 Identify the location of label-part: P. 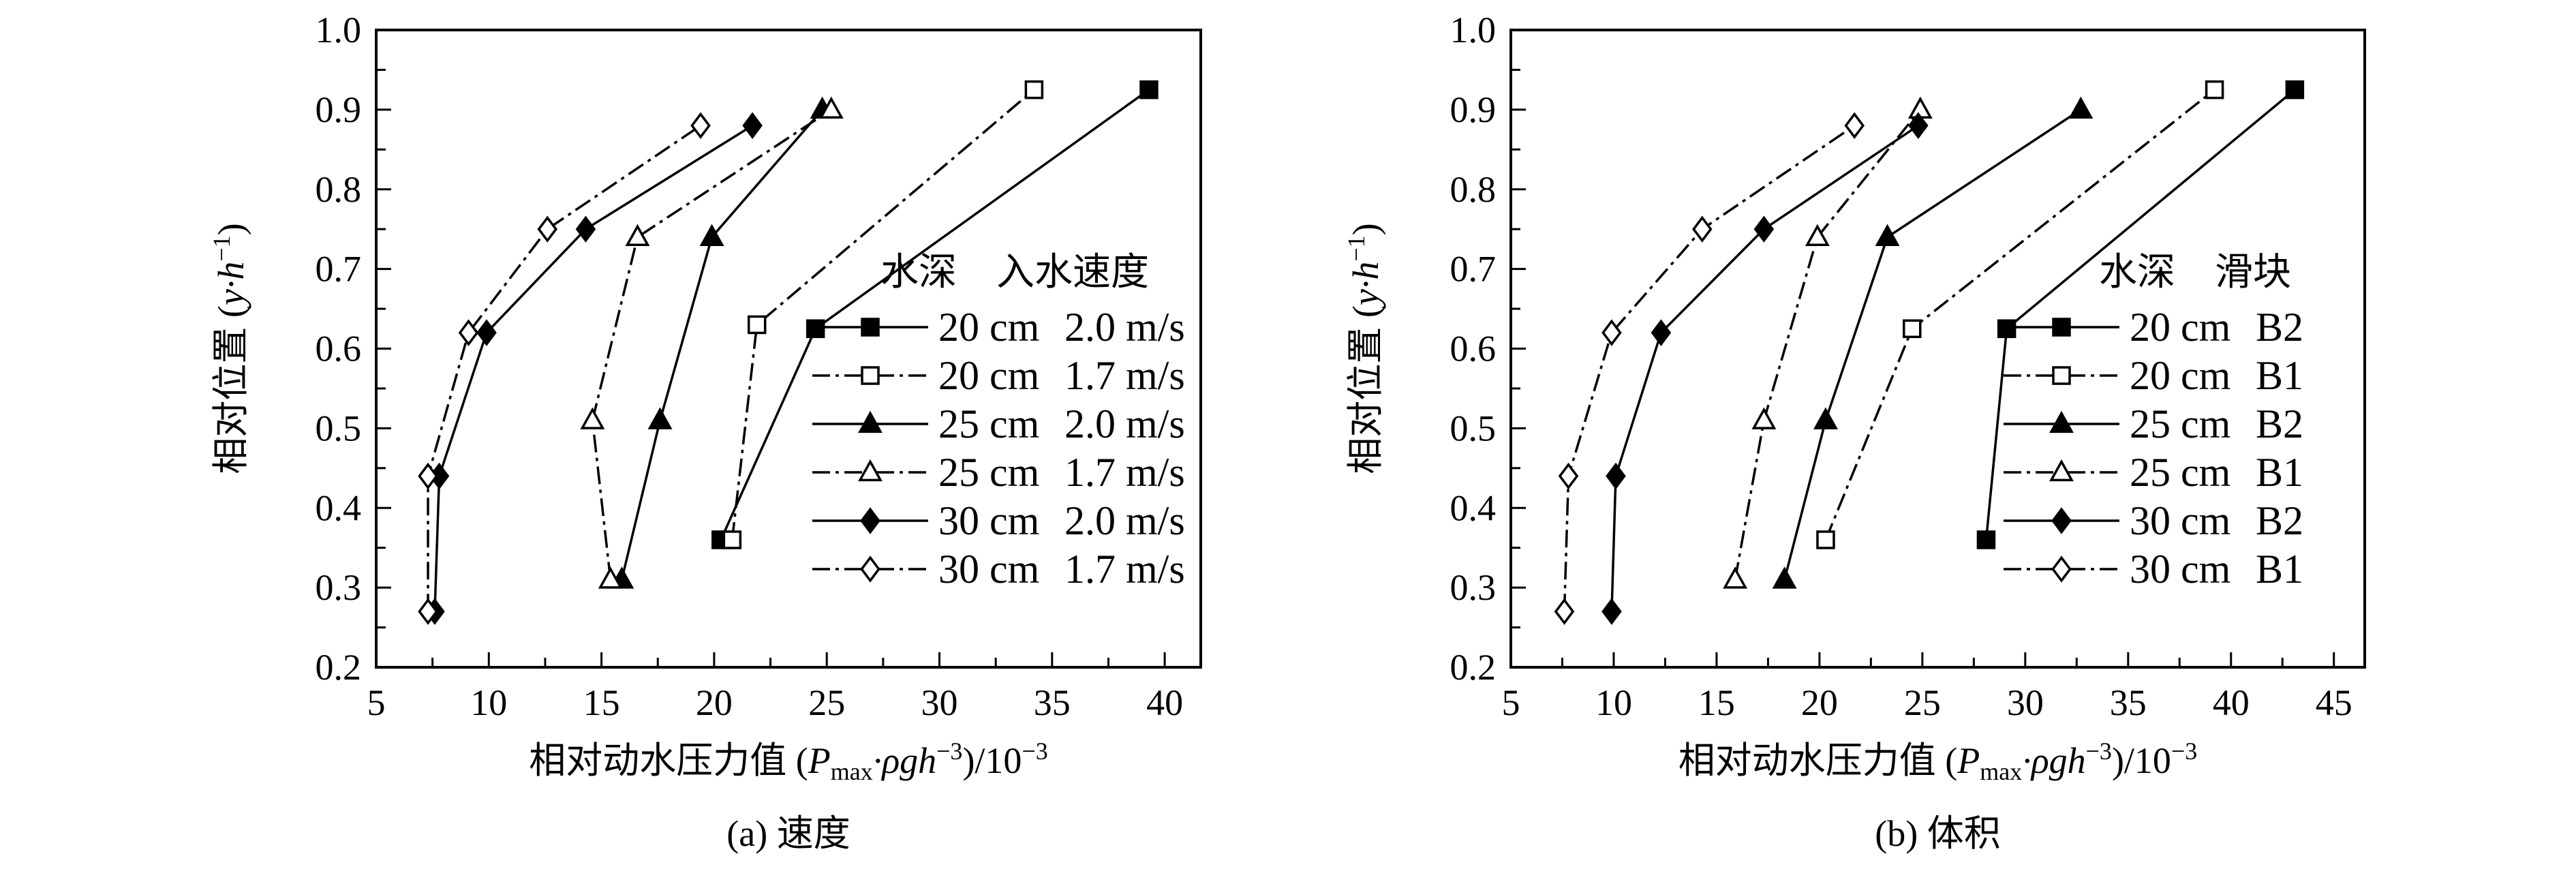
(819, 760).